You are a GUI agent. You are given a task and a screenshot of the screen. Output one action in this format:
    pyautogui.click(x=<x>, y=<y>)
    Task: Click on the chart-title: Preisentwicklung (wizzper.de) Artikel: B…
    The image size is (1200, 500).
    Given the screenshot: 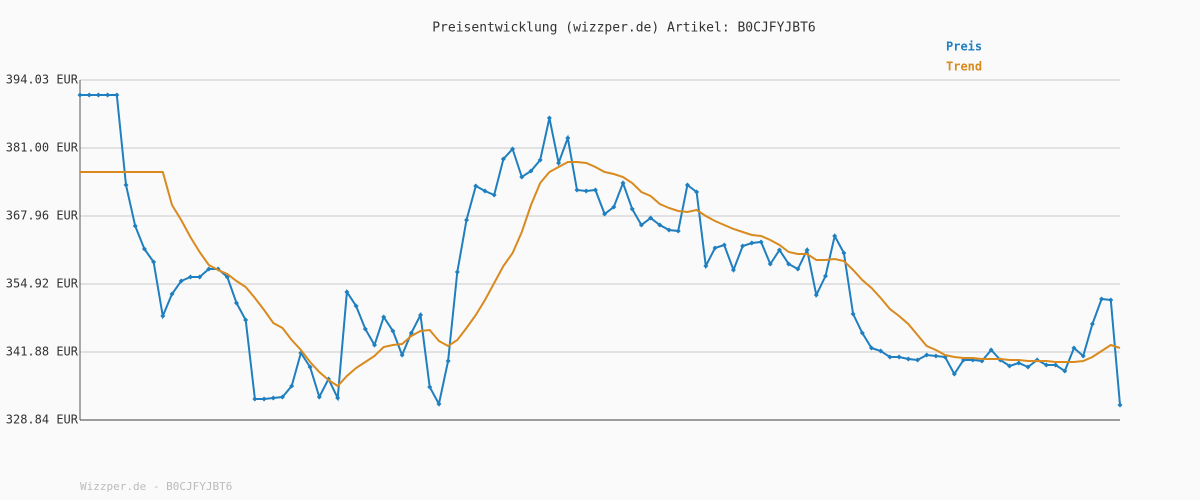 What is the action you would take?
    pyautogui.click(x=624, y=28)
    